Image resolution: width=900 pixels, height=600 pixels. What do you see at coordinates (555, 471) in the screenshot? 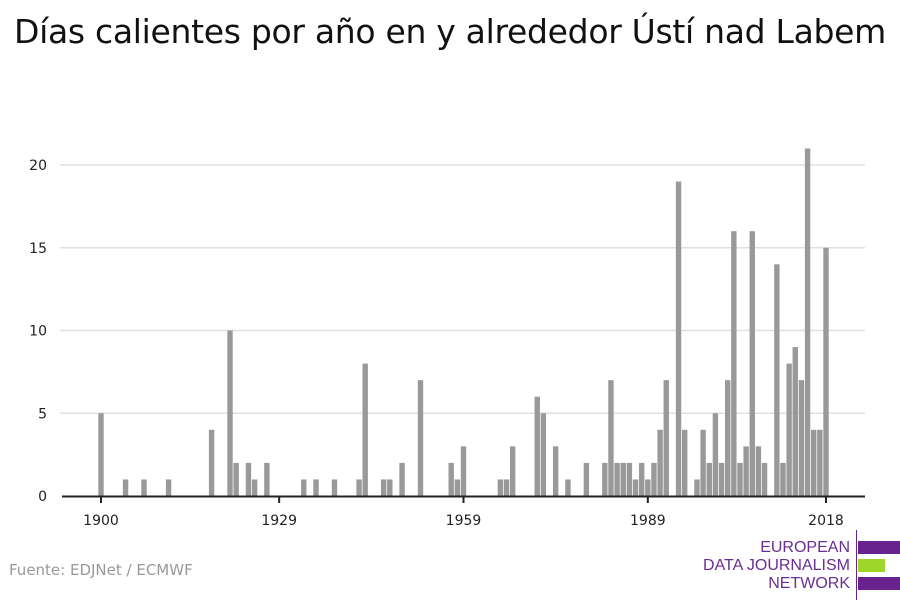
I see `bar-1974` at bounding box center [555, 471].